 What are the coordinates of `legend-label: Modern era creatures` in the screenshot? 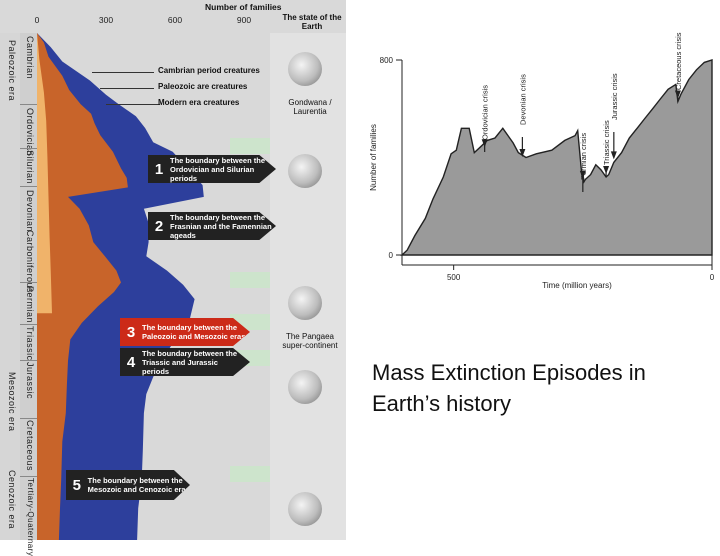 It's located at (199, 102).